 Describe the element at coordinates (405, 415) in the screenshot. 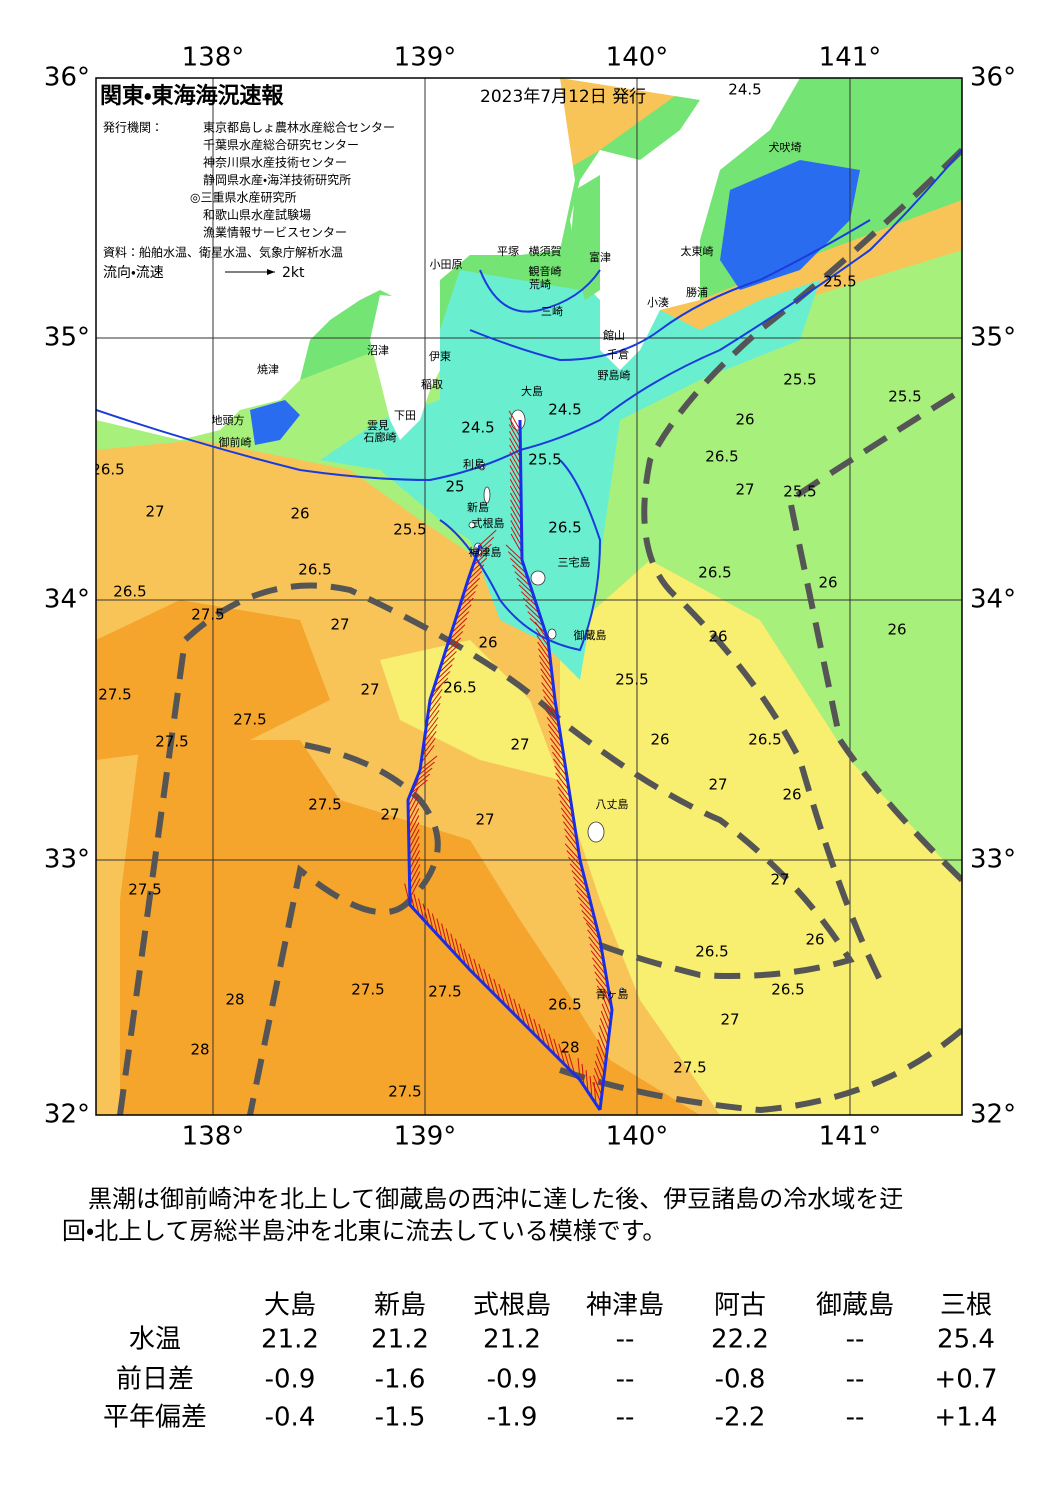

I see `place-name: 下田` at that location.